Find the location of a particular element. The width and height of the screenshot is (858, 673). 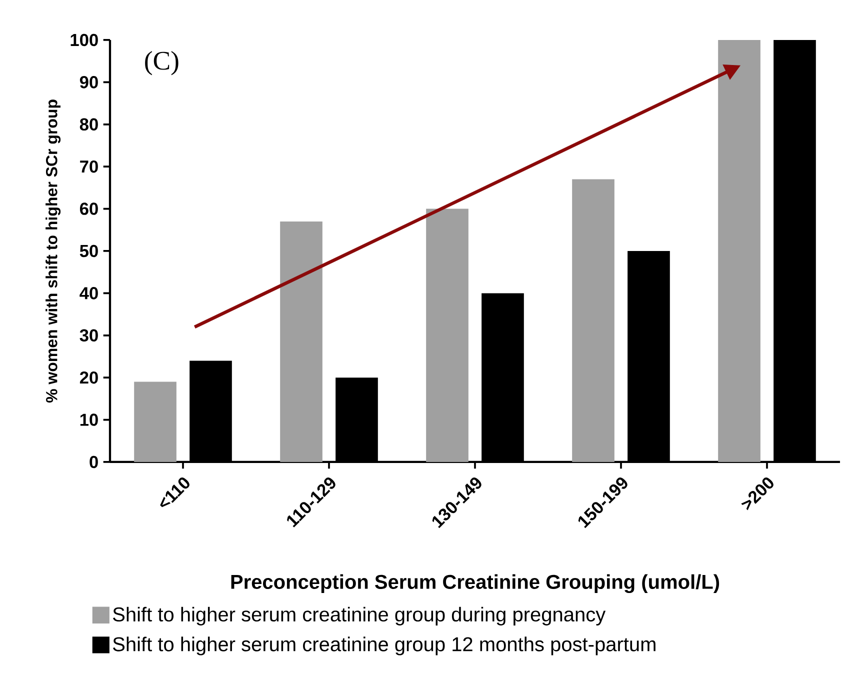

annotation: (C) is located at coordinates (161, 63).